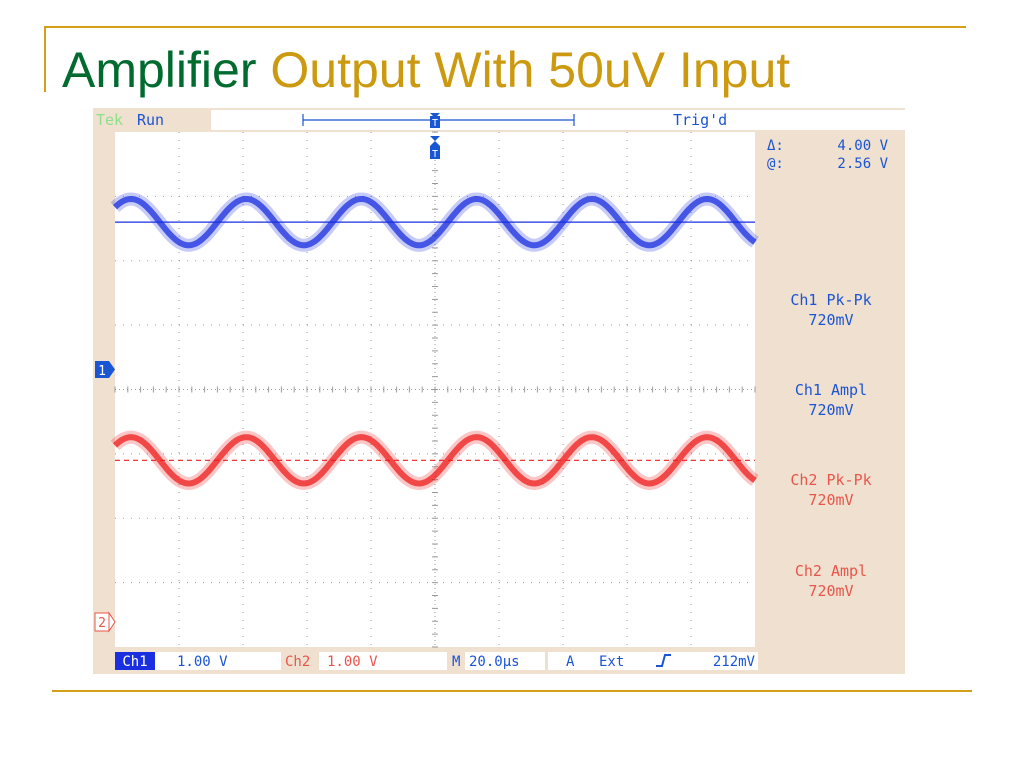  I want to click on ch2-scale: 1.00 V, so click(352, 662).